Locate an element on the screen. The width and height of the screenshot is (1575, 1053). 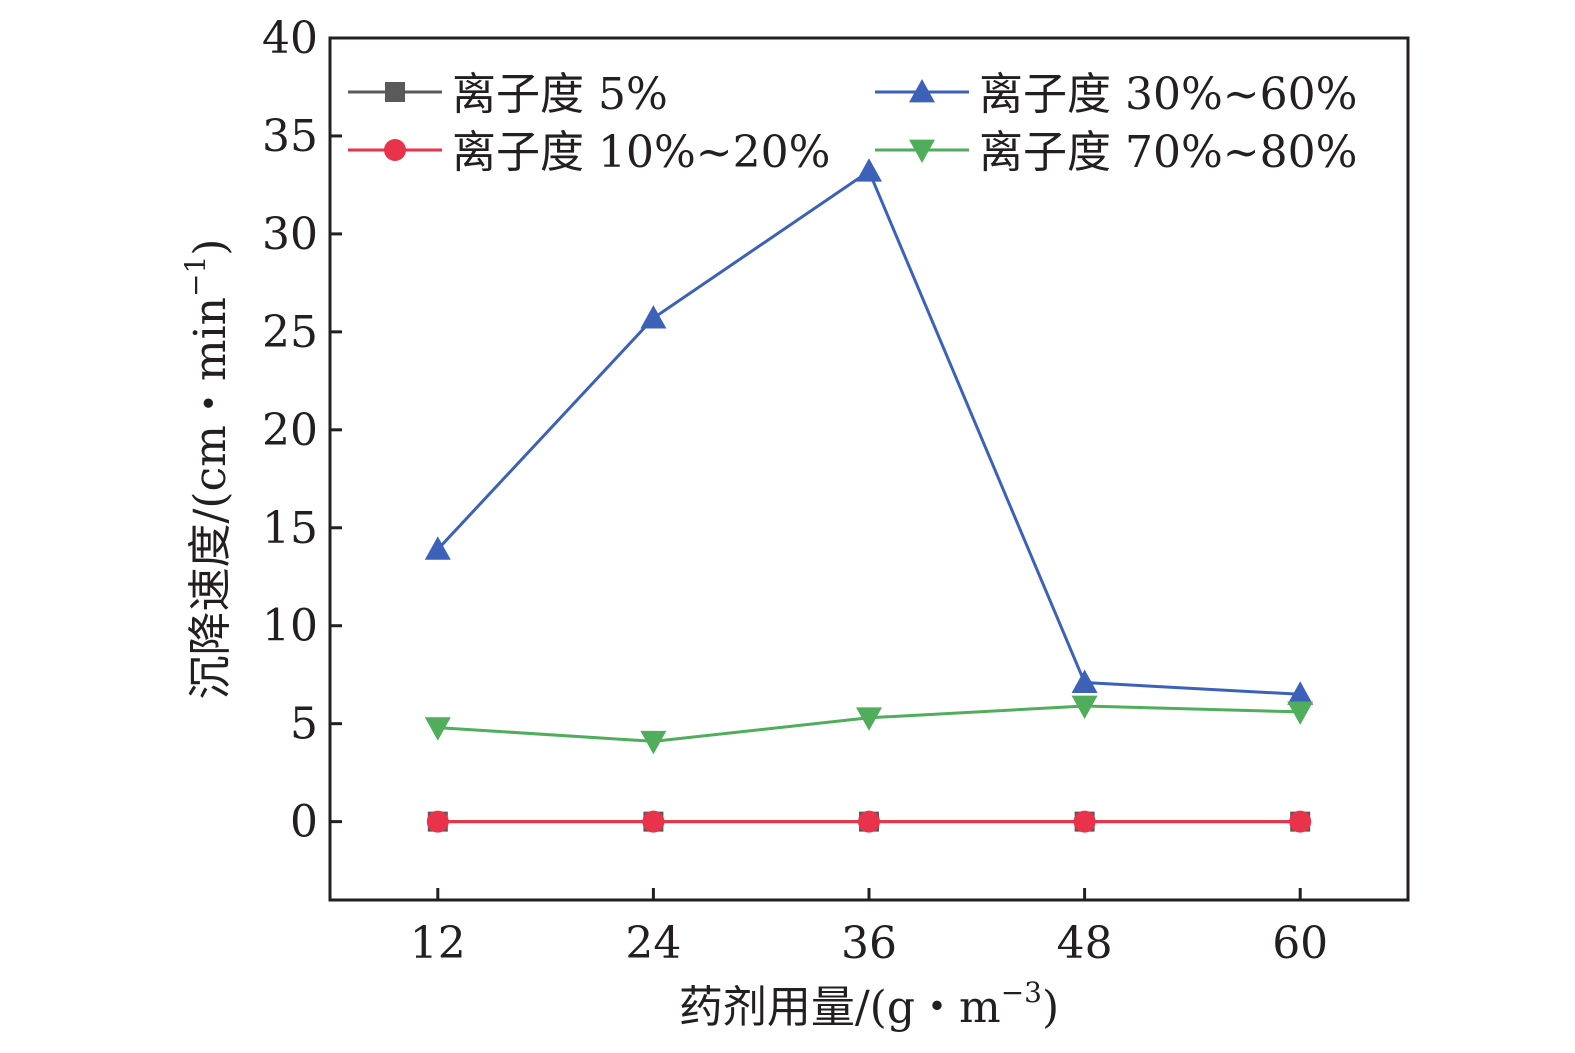
legend-item: 离子度 10%~20% is located at coordinates (589, 152).